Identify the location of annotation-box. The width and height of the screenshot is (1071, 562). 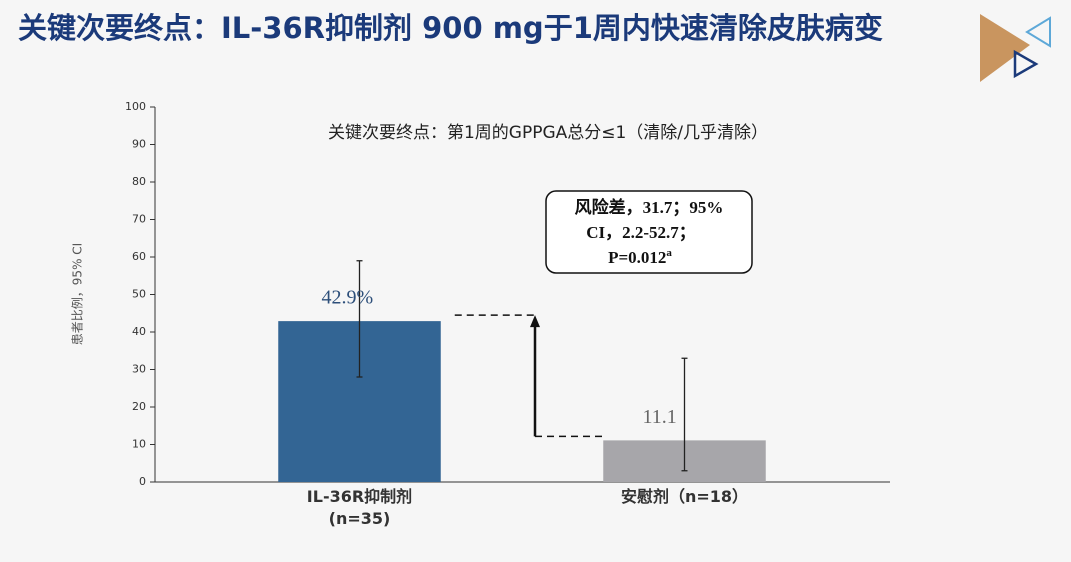
(649, 232).